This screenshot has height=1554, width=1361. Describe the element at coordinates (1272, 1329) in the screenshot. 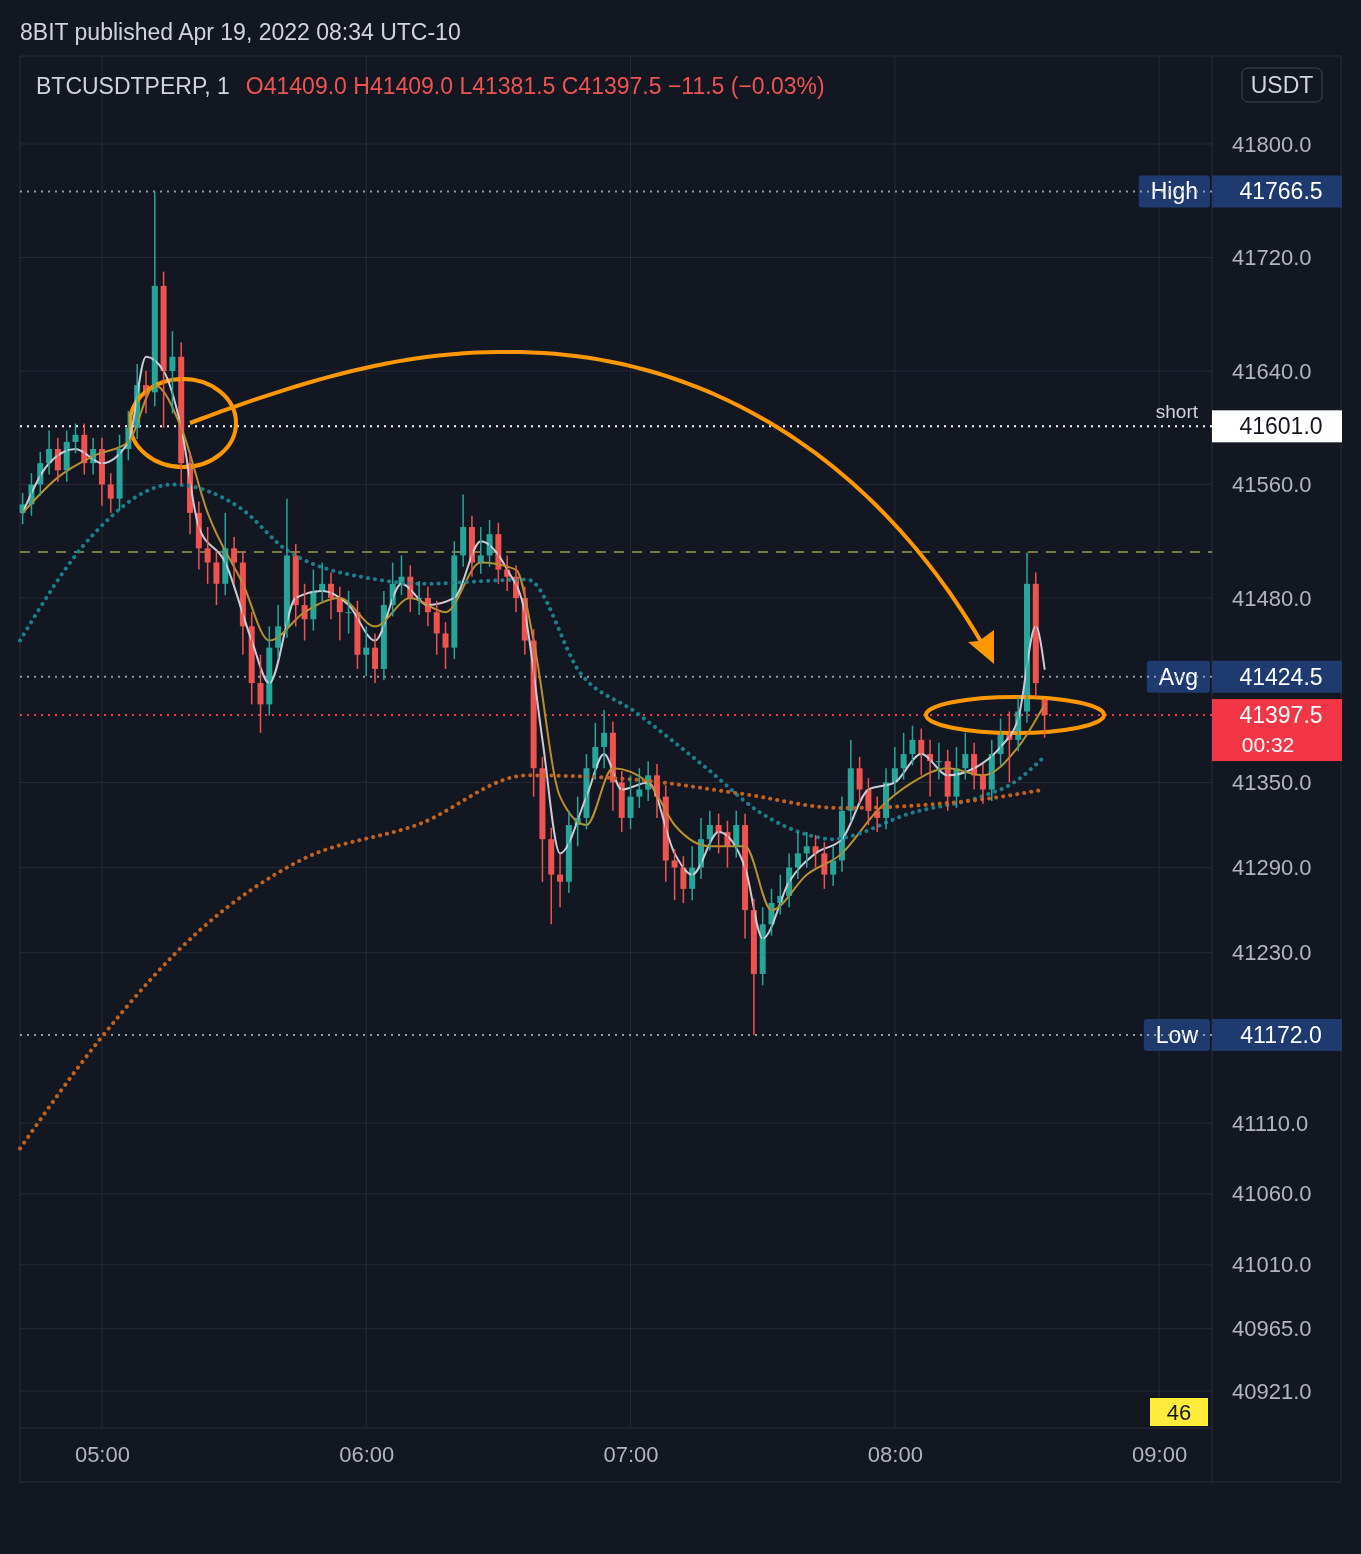

I see `y-tick-label: 40965.0` at that location.